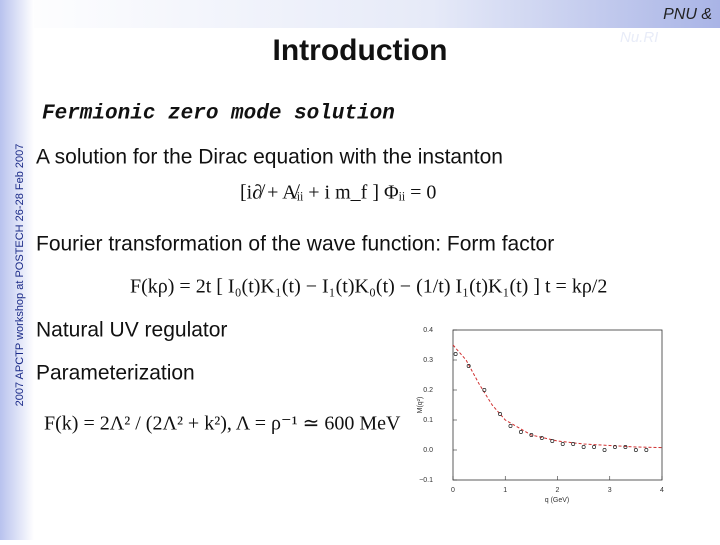 The height and width of the screenshot is (545, 720). I want to click on equation: [i∂̸ + A̸ᵢᵢ + i m_f ] Φᵢᵢ = 0, so click(338, 193).